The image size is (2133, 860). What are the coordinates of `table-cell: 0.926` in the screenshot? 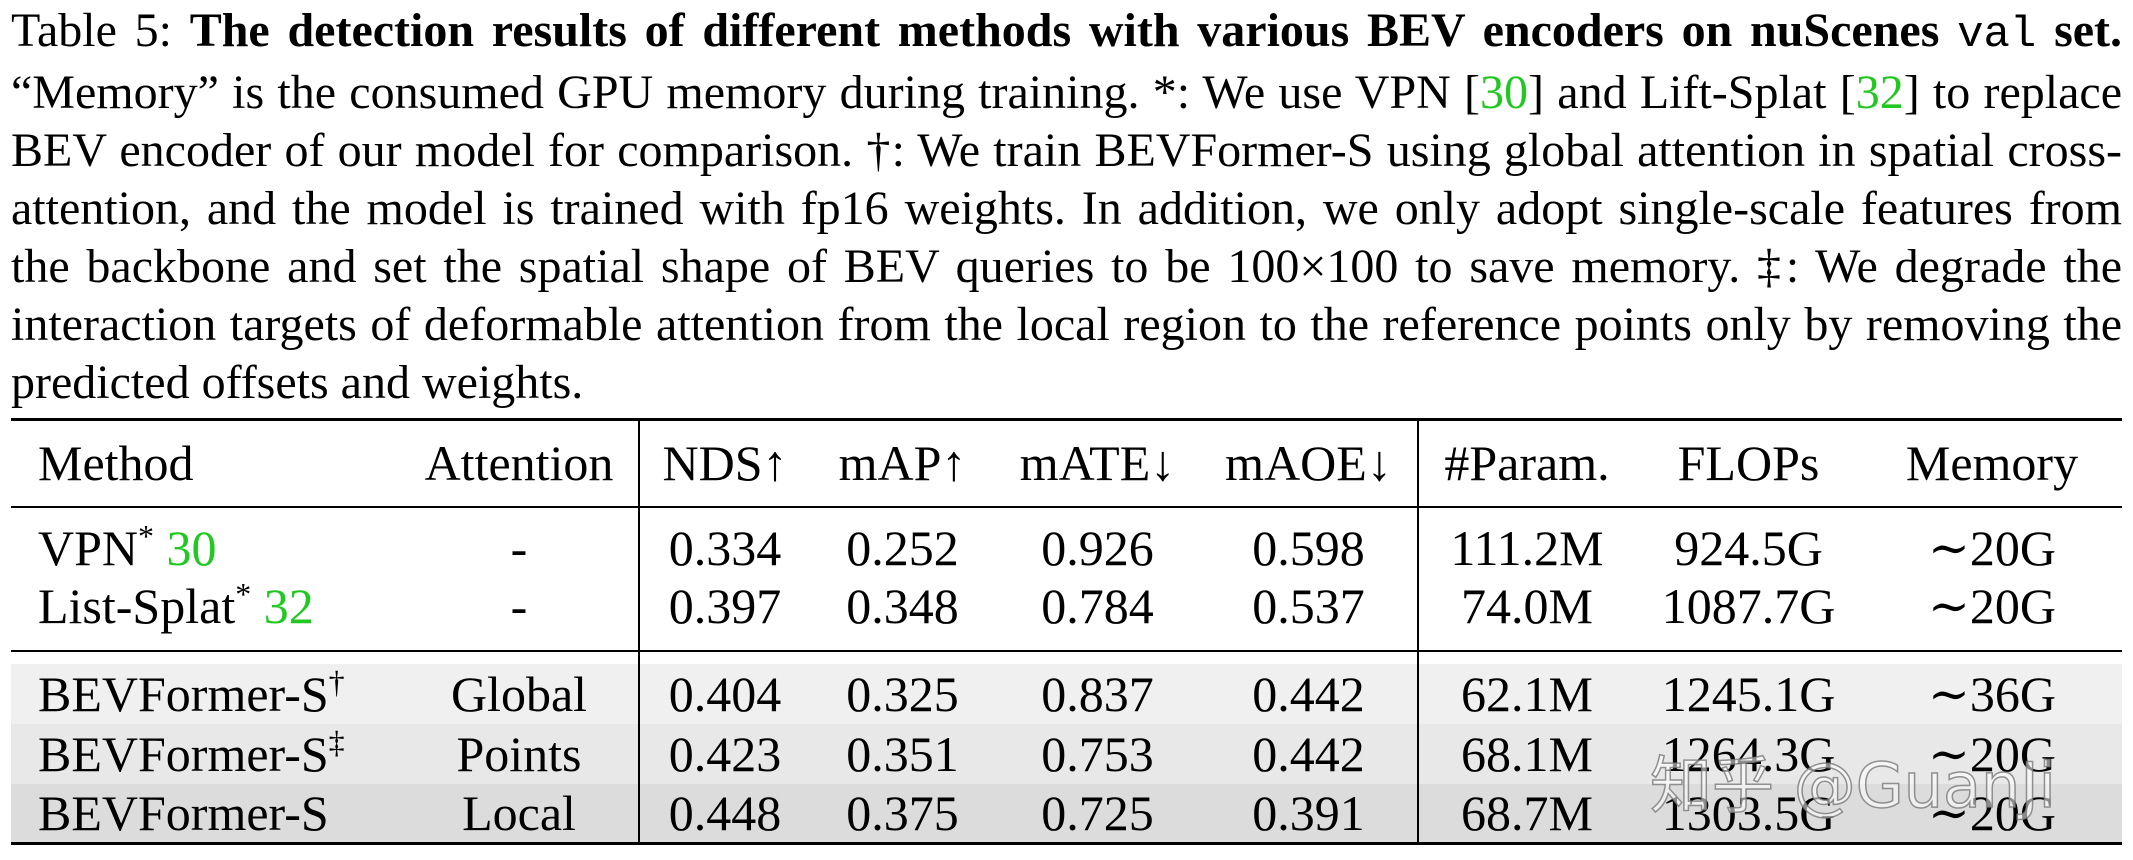 It's located at (1097, 547).